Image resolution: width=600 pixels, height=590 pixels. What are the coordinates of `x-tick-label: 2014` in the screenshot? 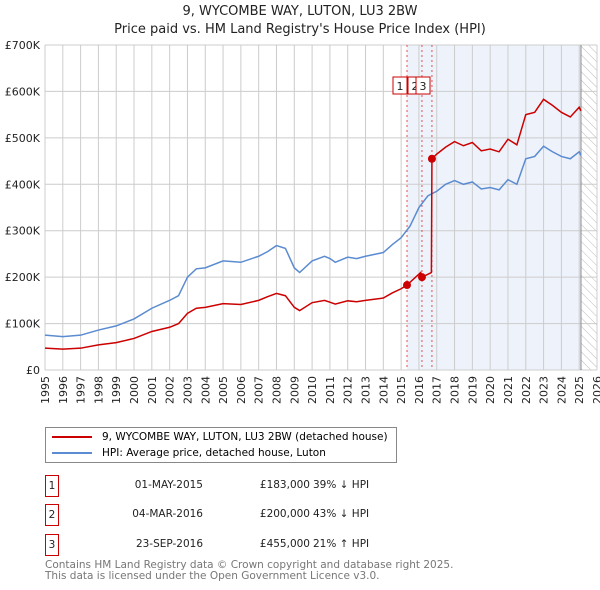 It's located at (383, 390).